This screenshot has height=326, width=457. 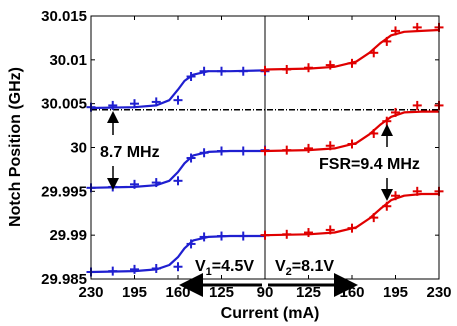 I want to click on y-tick-label: 29.995, so click(x=64, y=191).